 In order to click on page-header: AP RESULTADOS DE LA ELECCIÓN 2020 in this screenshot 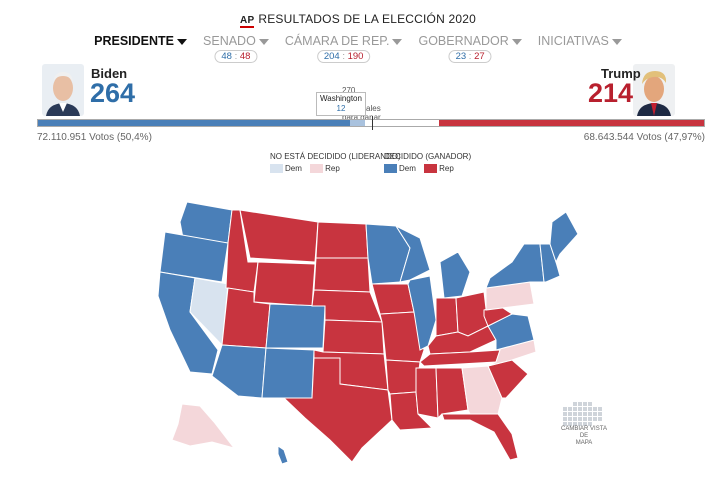, I will do `click(358, 20)`.